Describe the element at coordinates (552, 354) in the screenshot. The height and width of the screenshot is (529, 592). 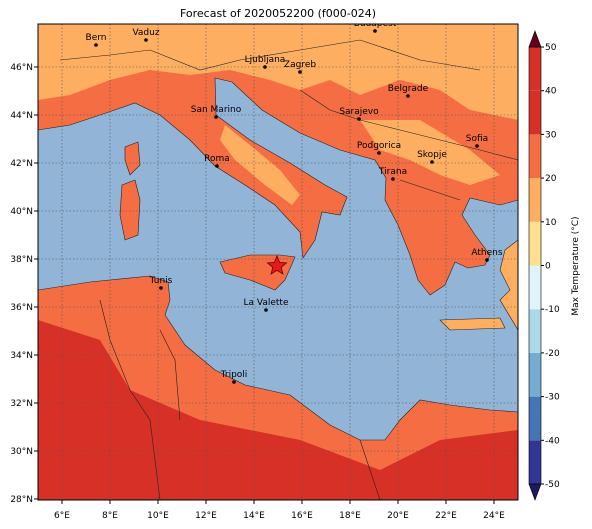
I see `colorbar-tick-label: -20` at that location.